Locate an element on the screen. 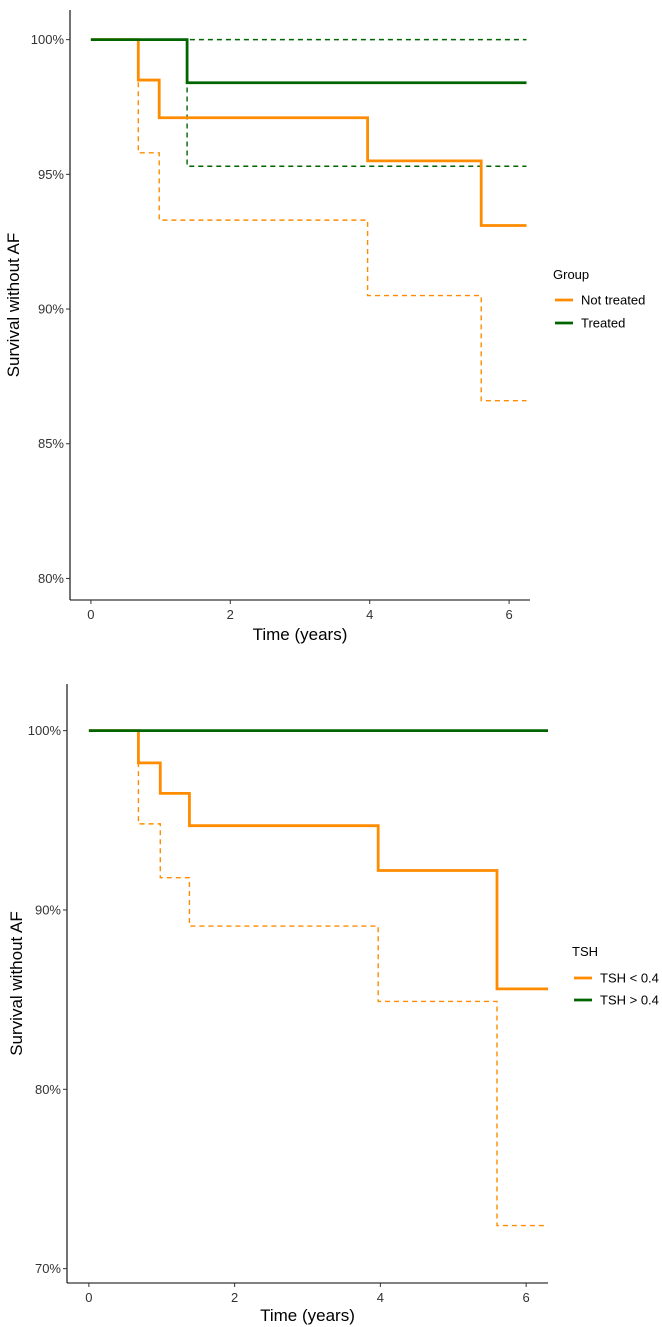  legend-label-2: TSH > 0.4 is located at coordinates (629, 1000).